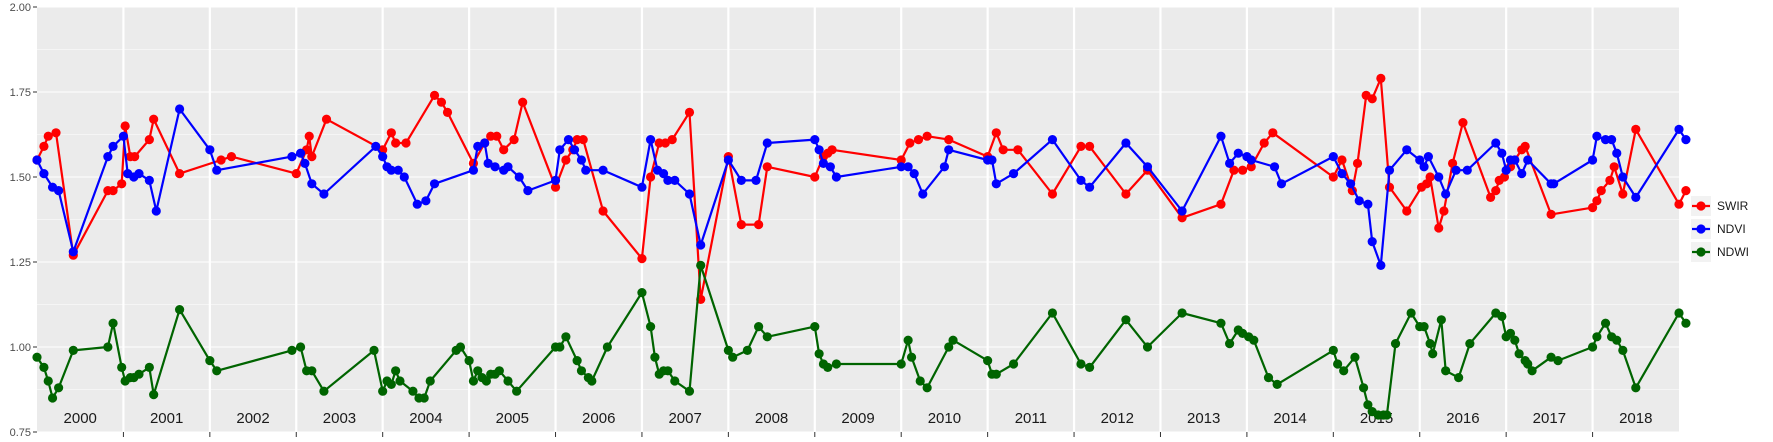 Image resolution: width=1773 pixels, height=442 pixels. Describe the element at coordinates (425, 418) in the screenshot. I see `year-label-2004: 2004` at that location.